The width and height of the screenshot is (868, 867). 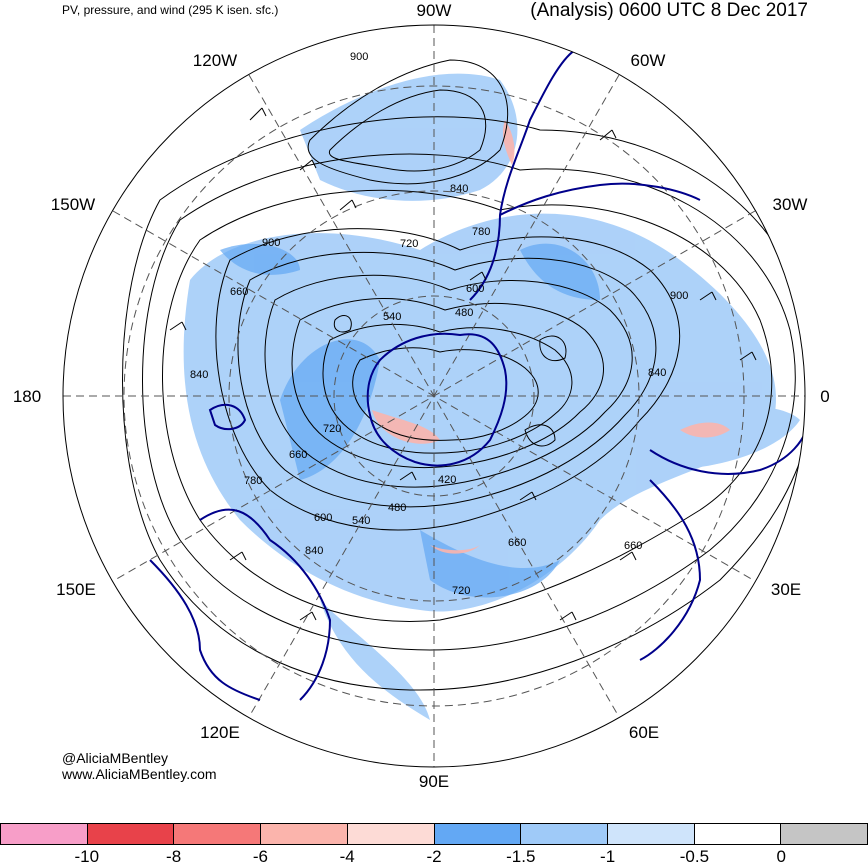 I want to click on colorbar-tick-label: -0.5, so click(x=694, y=856).